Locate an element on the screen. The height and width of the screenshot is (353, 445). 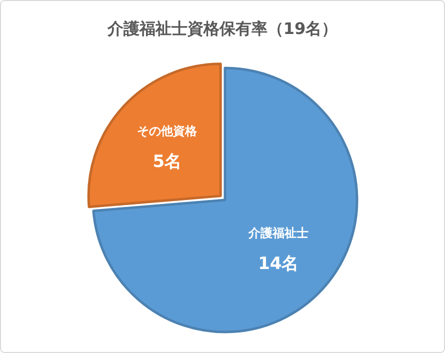
slice-label: 介護福祉士 is located at coordinates (277, 233).